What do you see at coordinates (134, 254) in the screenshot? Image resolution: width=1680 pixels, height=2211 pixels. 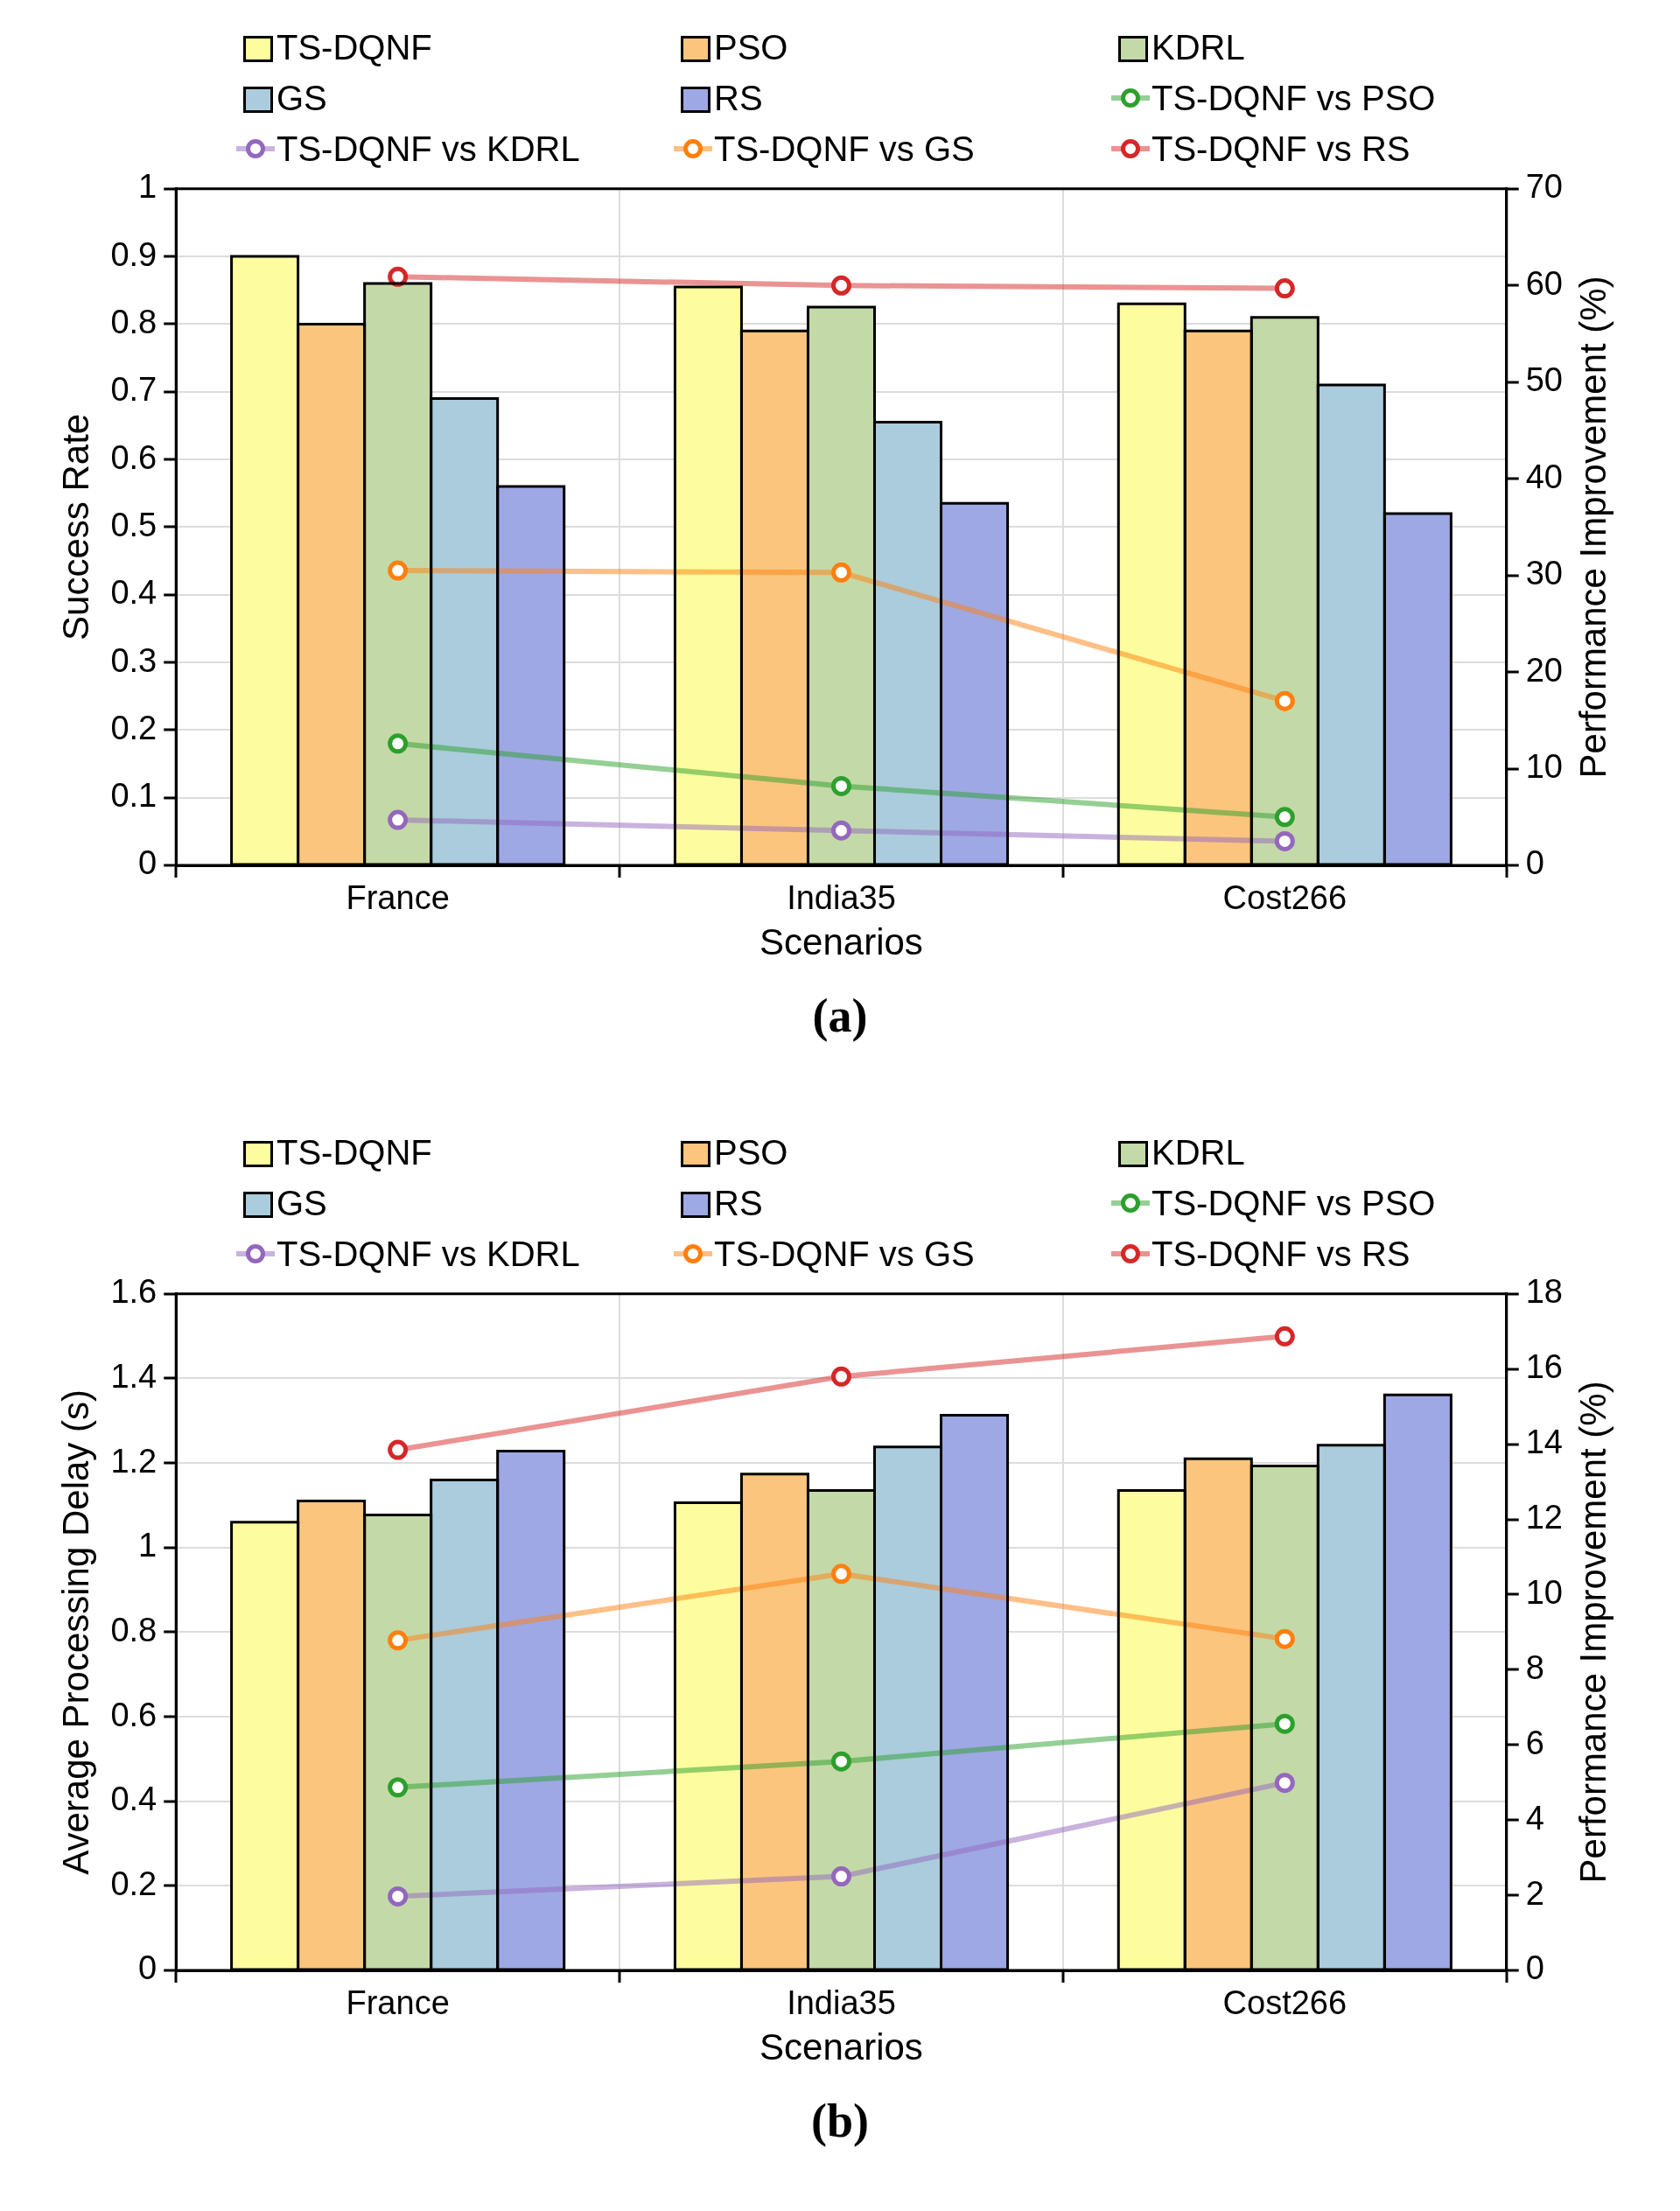 I see `y-tick-label: 0.9` at bounding box center [134, 254].